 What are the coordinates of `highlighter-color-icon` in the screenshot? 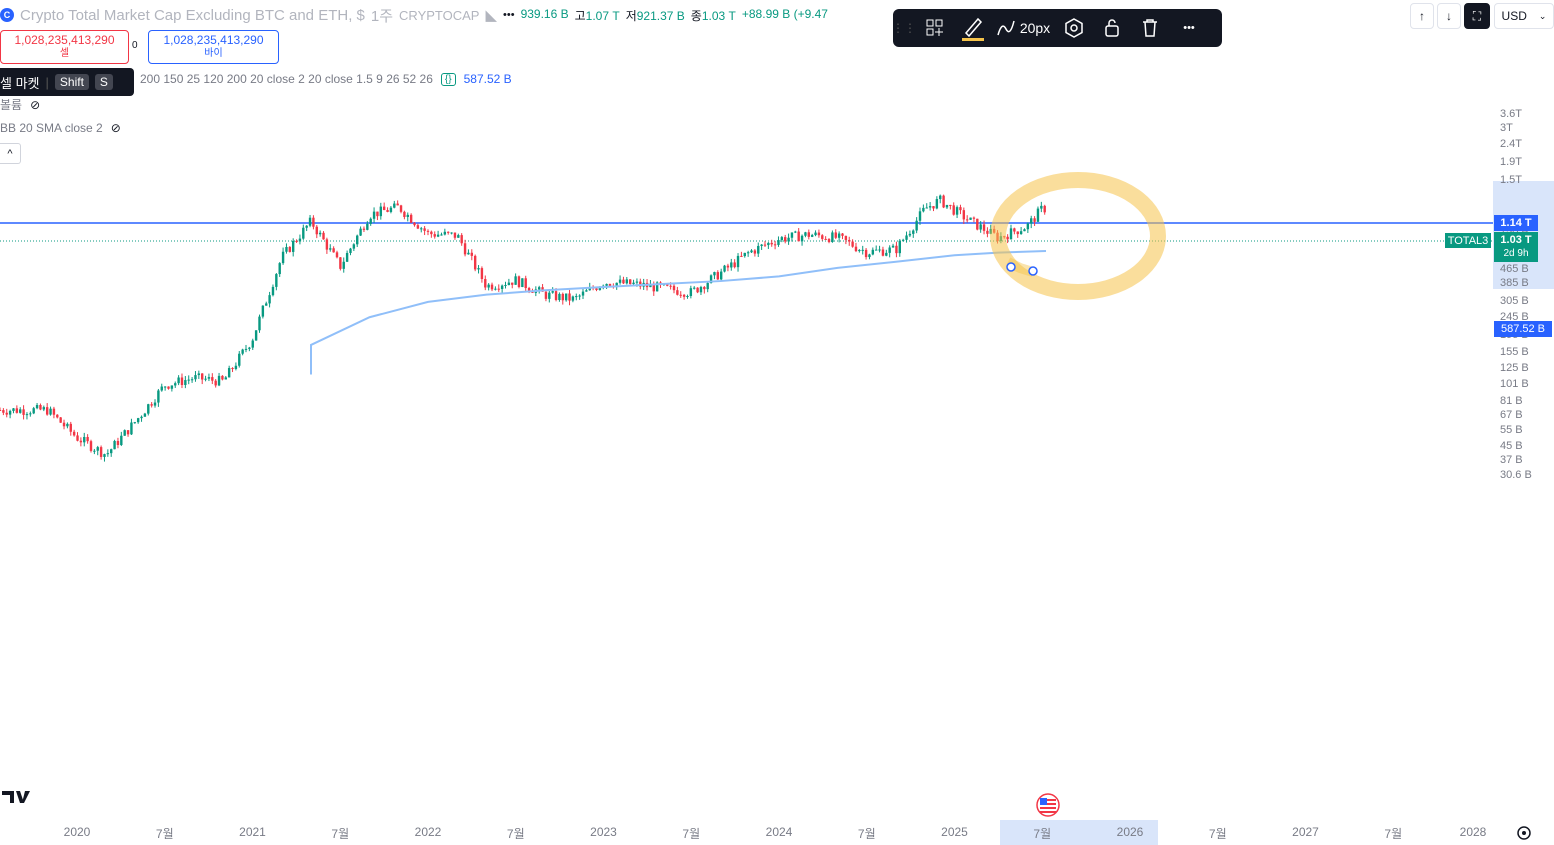 It's located at (973, 28).